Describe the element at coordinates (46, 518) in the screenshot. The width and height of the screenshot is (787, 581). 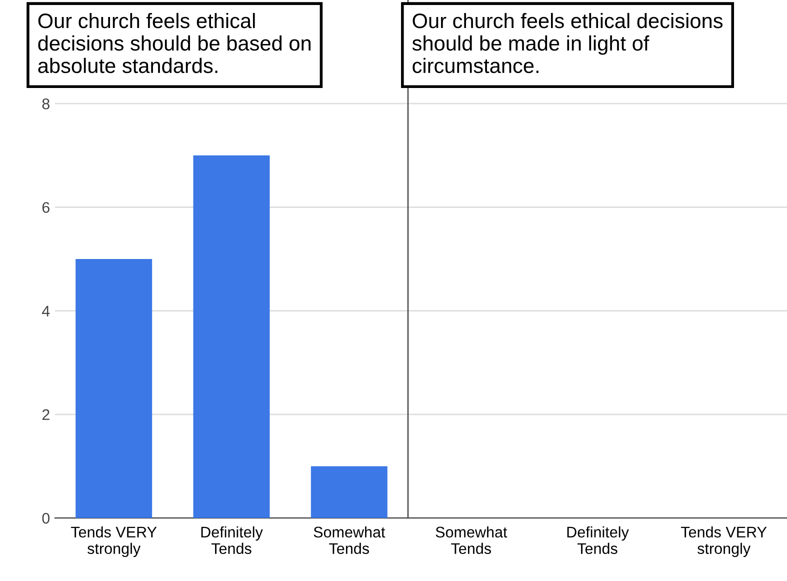
I see `y-tick-label: 0` at that location.